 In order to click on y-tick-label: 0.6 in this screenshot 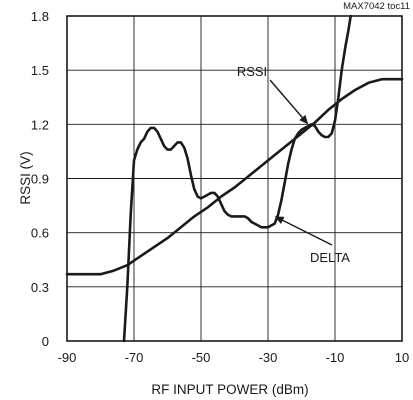, I will do `click(40, 233)`.